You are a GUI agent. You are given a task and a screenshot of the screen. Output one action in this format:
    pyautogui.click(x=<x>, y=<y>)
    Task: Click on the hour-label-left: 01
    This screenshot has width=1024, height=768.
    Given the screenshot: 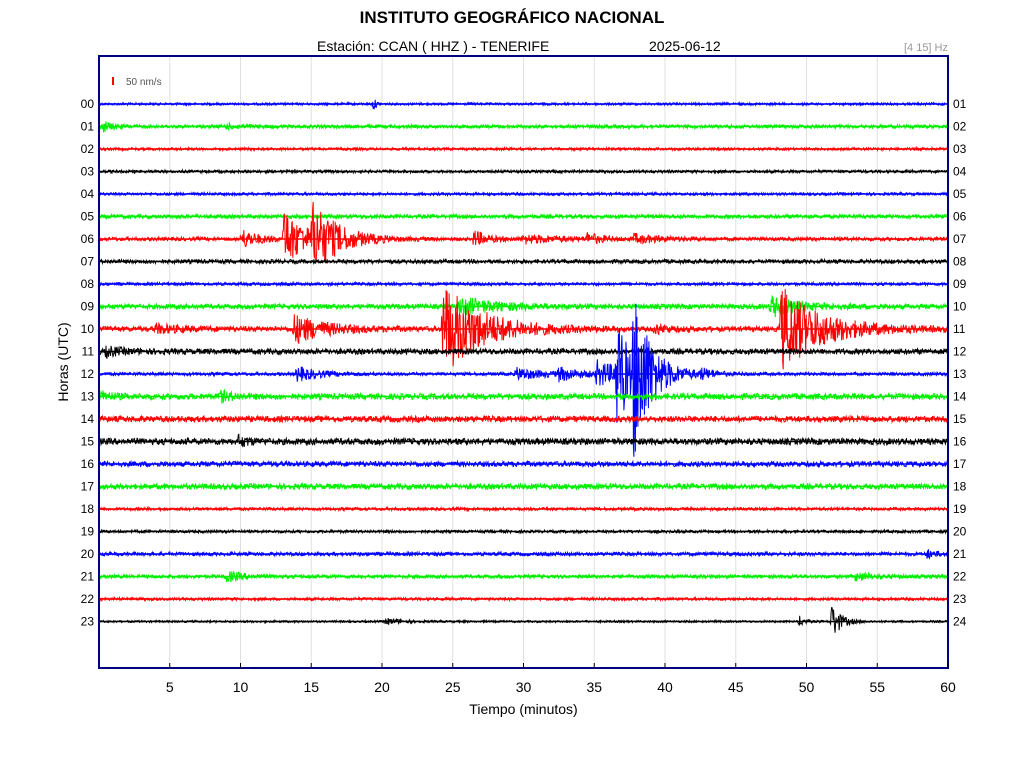 What is the action you would take?
    pyautogui.click(x=88, y=127)
    